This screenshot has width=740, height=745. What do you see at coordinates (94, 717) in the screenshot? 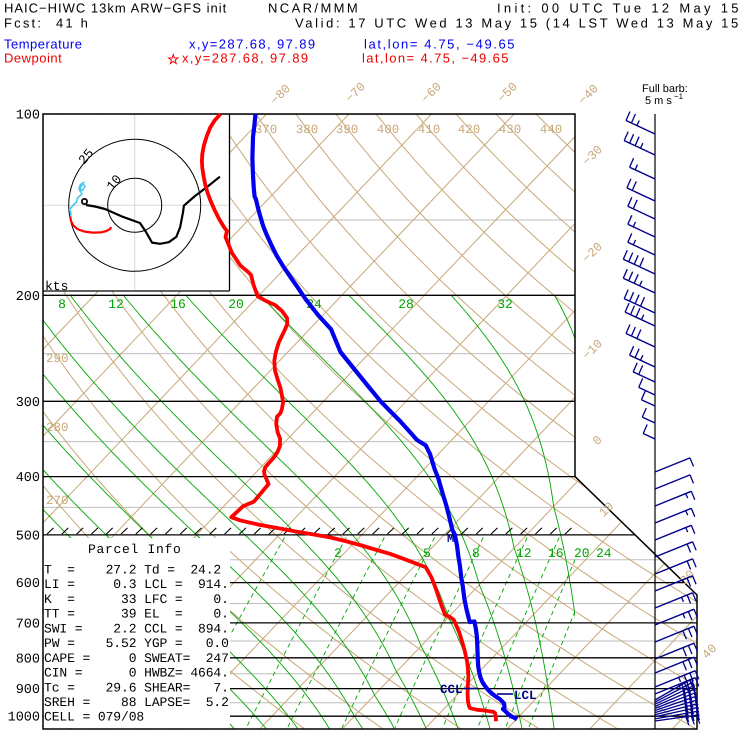
I see `svg-text: CELL = 079/08` at bounding box center [94, 717].